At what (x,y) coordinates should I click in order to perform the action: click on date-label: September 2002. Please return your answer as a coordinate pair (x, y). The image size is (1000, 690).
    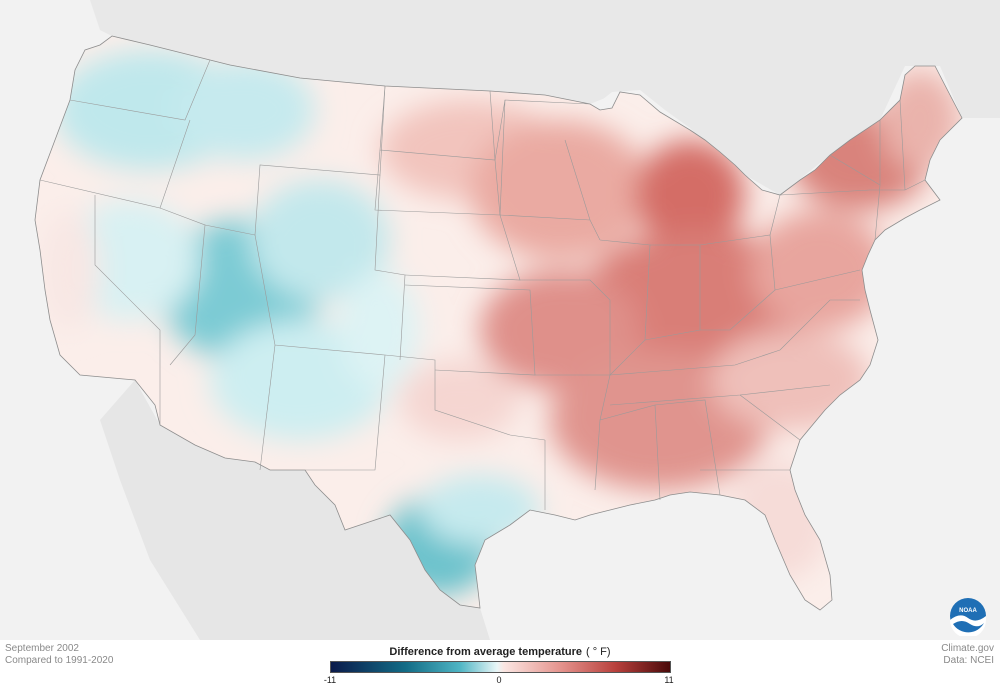
    Looking at the image, I should click on (42, 648).